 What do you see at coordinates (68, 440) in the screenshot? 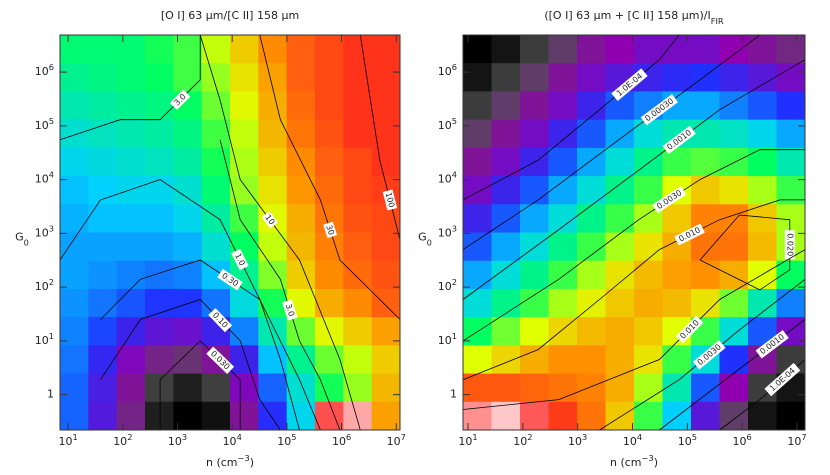
I see `x-tick-label: 10¹` at bounding box center [68, 440].